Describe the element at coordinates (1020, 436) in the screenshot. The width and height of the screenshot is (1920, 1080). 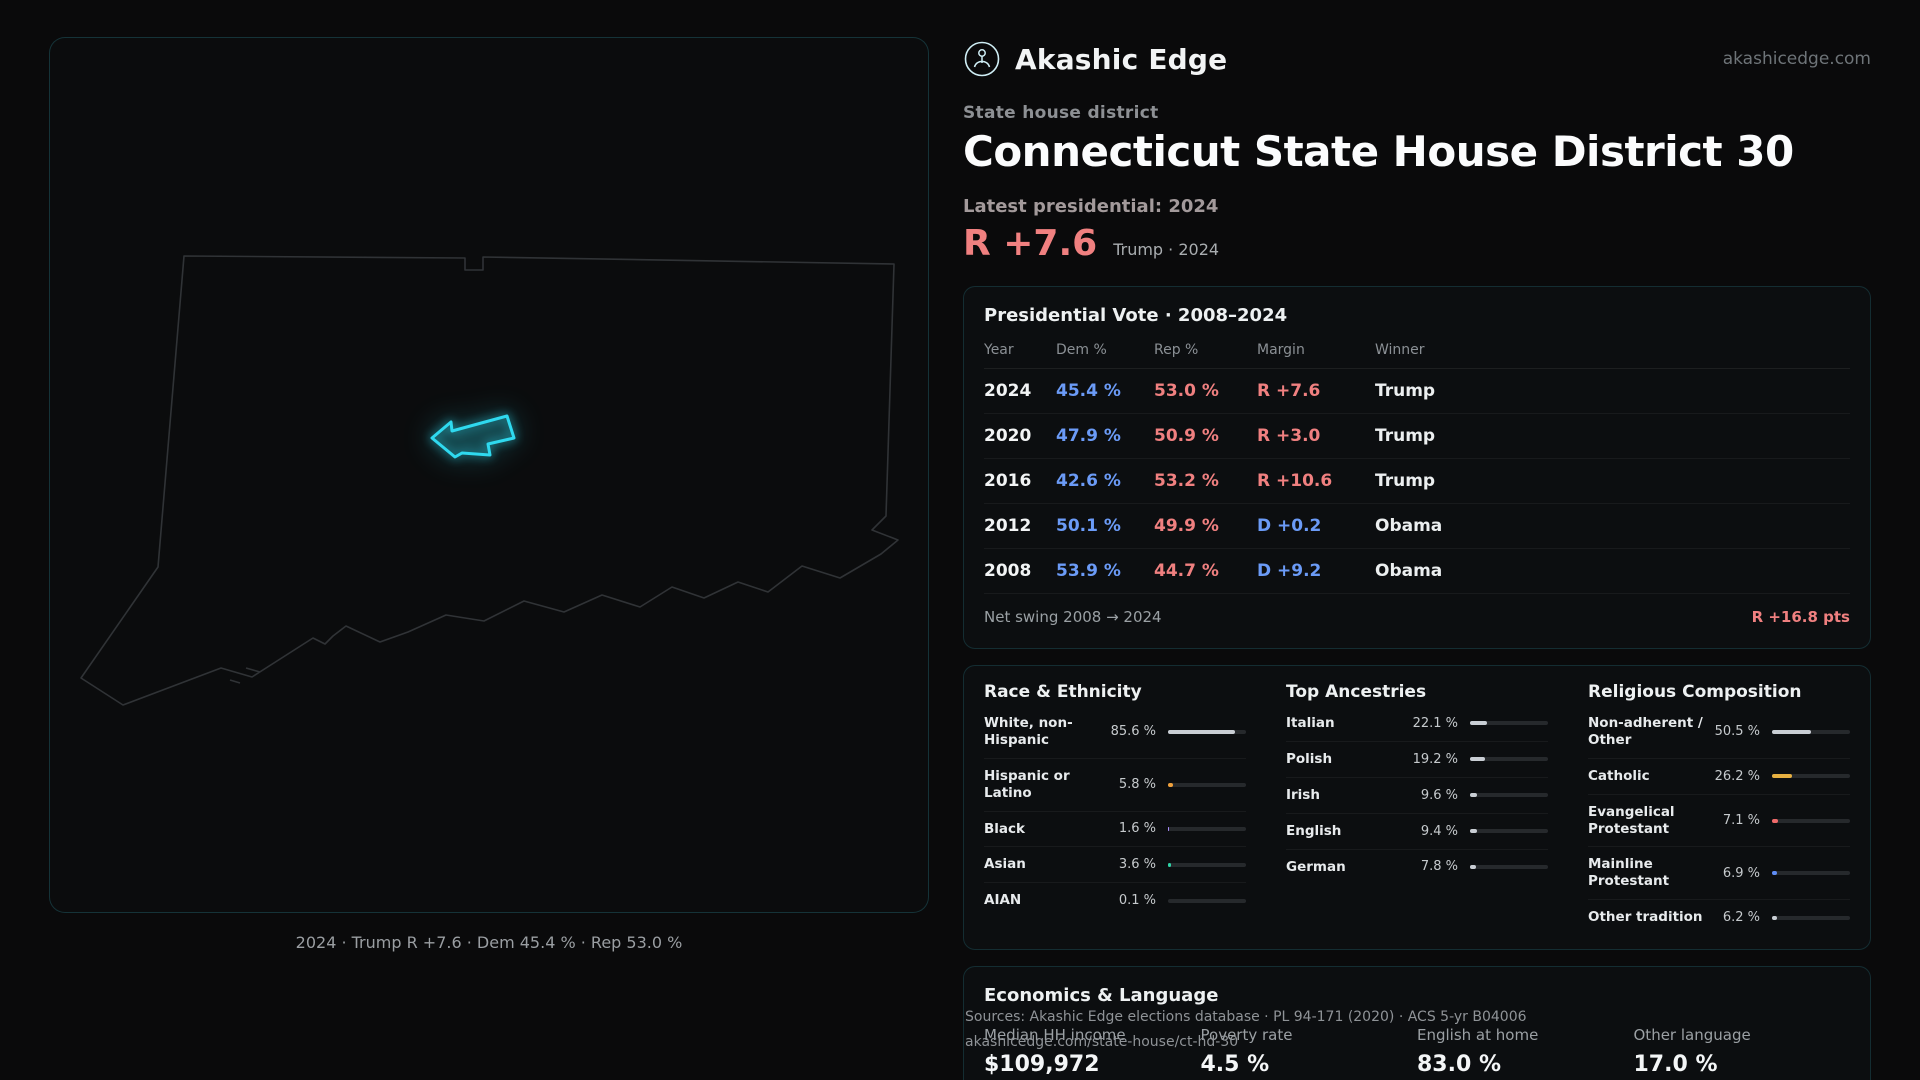
I see `year-cell: 2020` at that location.